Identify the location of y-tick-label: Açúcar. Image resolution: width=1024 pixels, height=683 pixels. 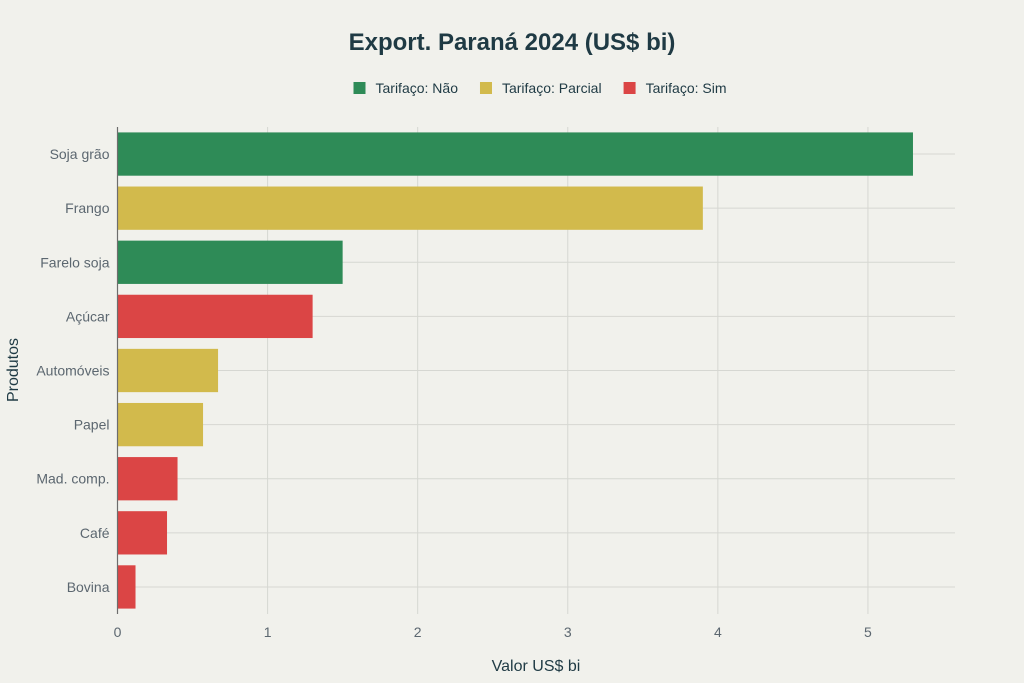
(88, 316).